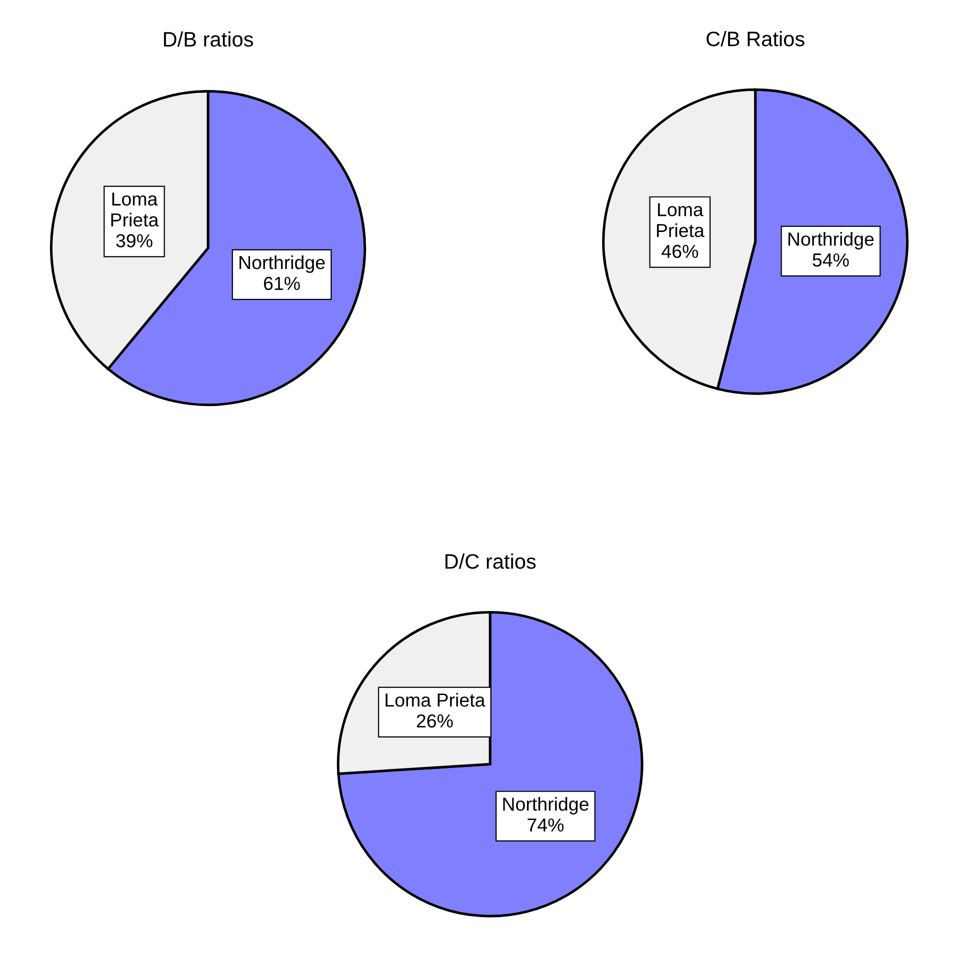  Describe the element at coordinates (755, 38) in the screenshot. I see `chart-title: C/B Ratios` at that location.